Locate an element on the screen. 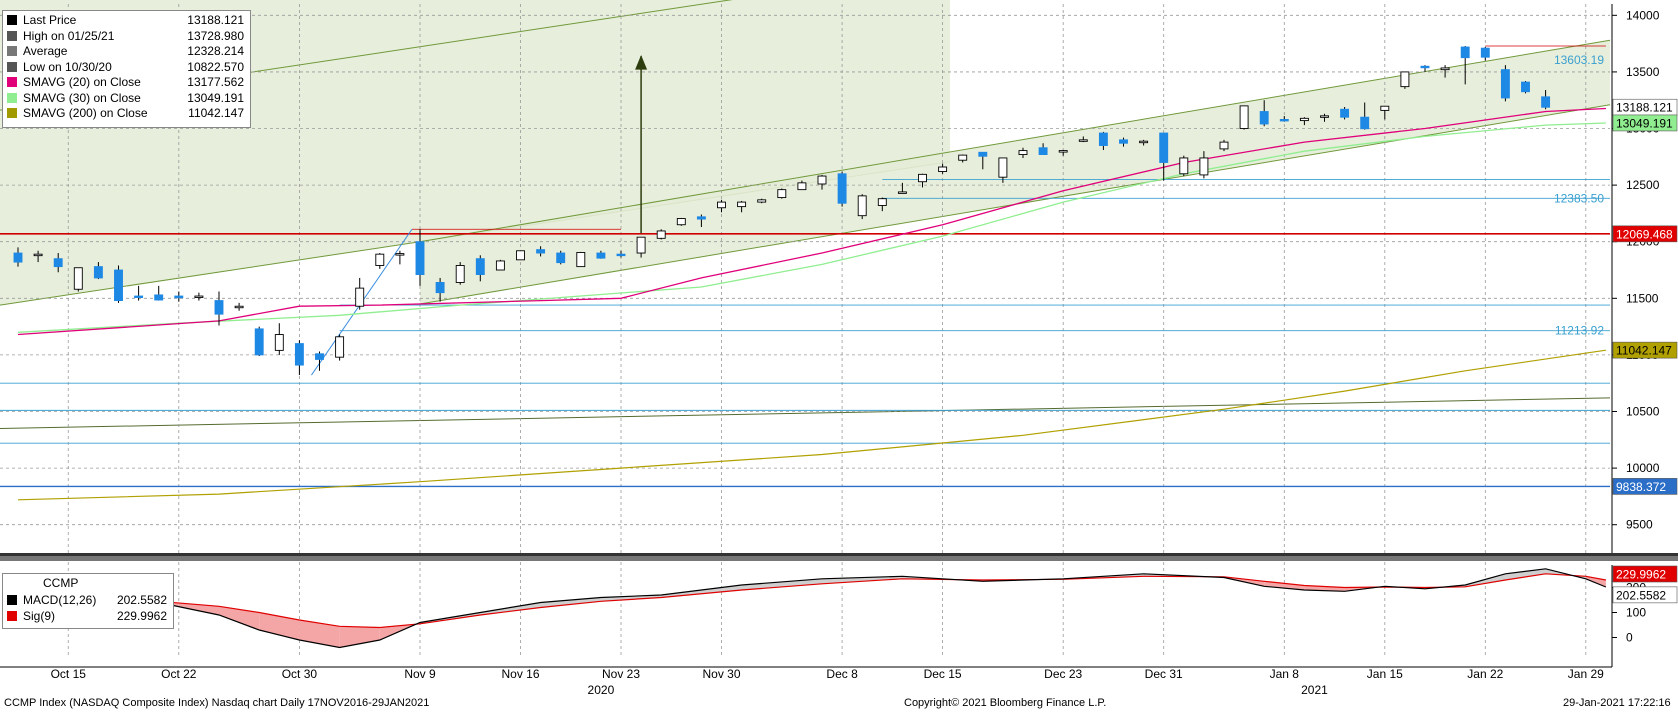 The width and height of the screenshot is (1678, 720). legend-label: MACD(12,26) is located at coordinates (60, 600).